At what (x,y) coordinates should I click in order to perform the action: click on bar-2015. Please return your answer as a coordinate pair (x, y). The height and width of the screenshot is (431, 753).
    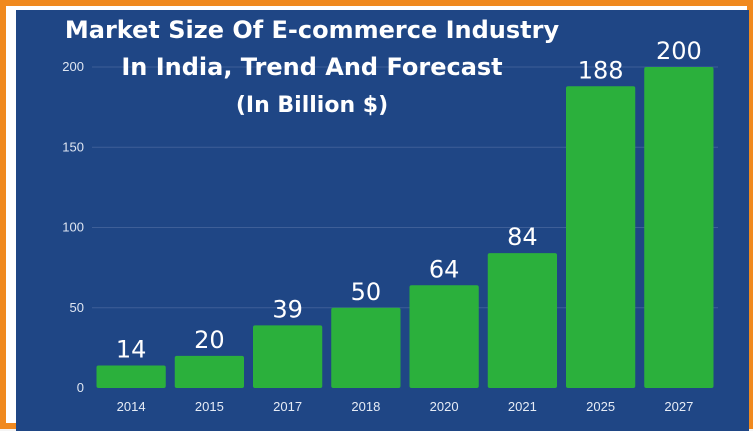
    Looking at the image, I should click on (209, 371).